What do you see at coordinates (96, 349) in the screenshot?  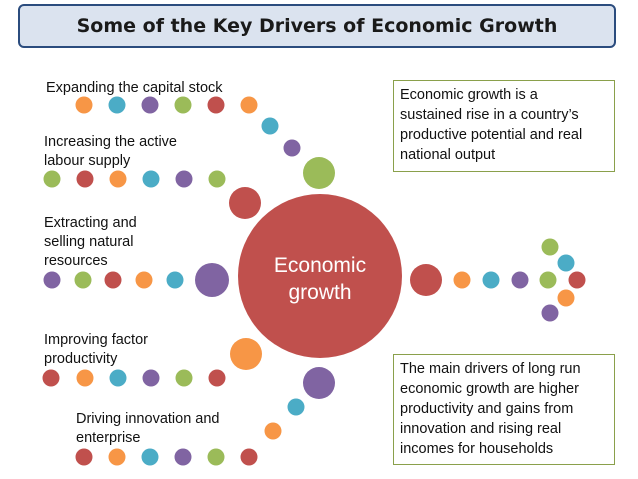 I see `driver-label-factor-productivity: Improving factor productivity` at bounding box center [96, 349].